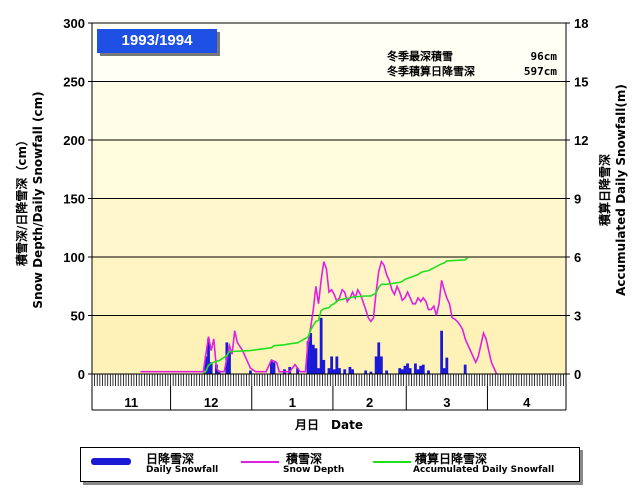 The height and width of the screenshot is (493, 644). I want to click on right-tick-label: 18, so click(581, 23).